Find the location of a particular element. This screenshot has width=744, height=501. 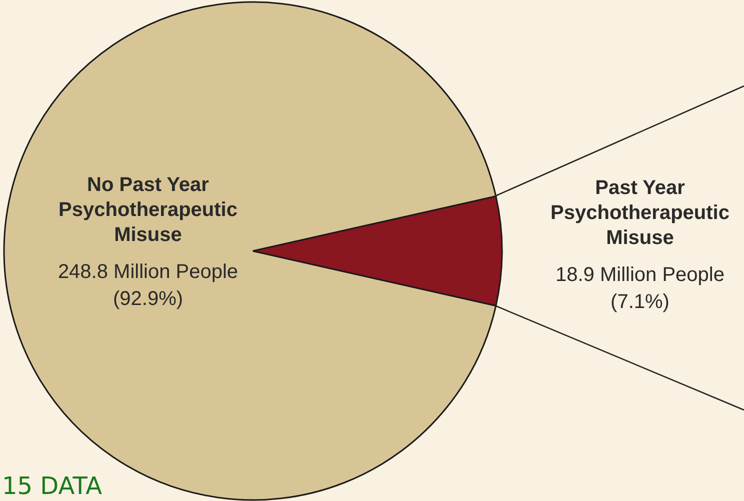

slice-label: Past Year Psychotherapeutic Misuse is located at coordinates (640, 213).